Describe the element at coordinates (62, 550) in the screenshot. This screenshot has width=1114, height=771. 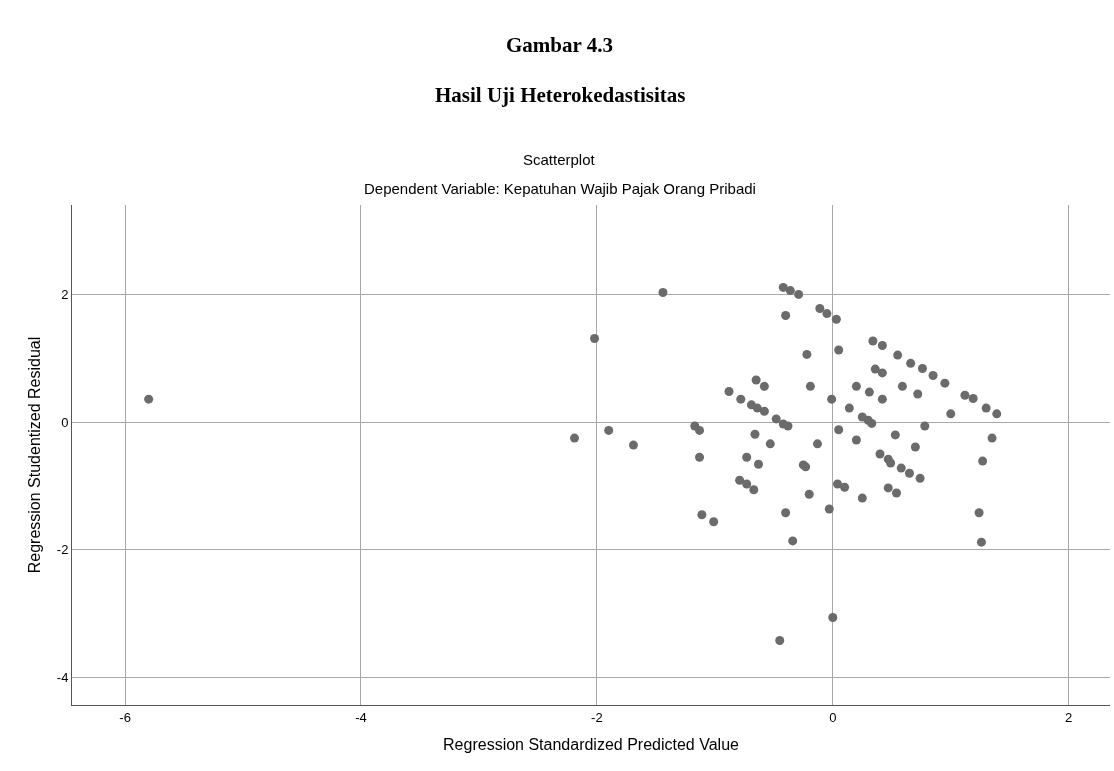
I see `y-tick-label: -2` at that location.